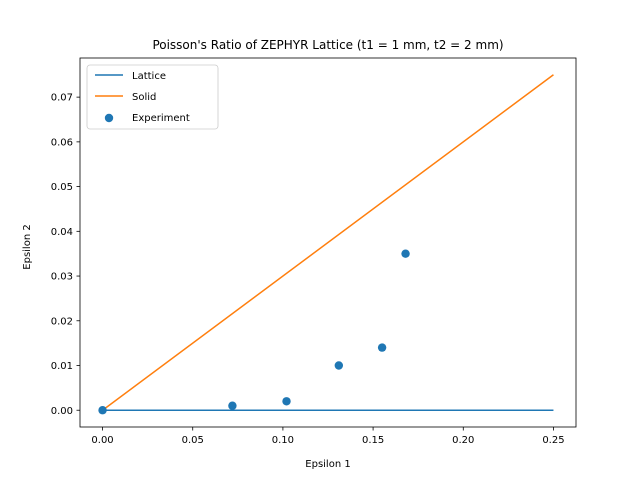  Describe the element at coordinates (62, 187) in the screenshot. I see `y-tick-label: 0.05` at that location.